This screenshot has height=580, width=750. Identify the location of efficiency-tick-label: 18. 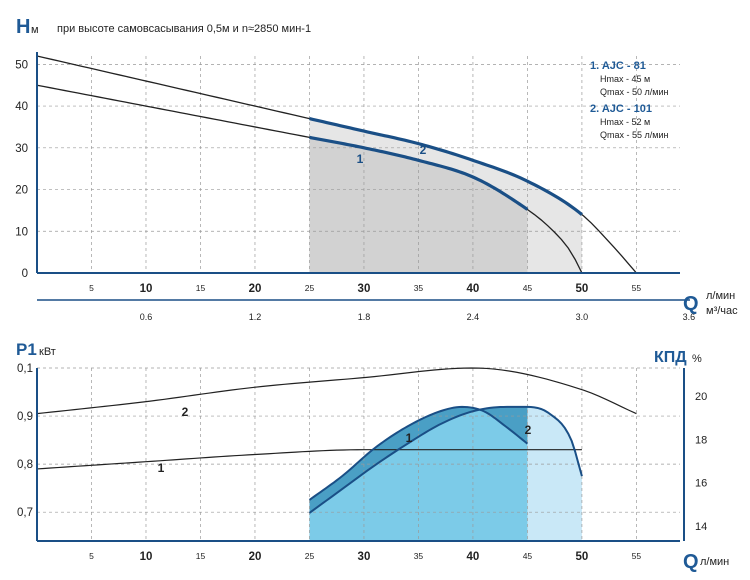
(701, 440).